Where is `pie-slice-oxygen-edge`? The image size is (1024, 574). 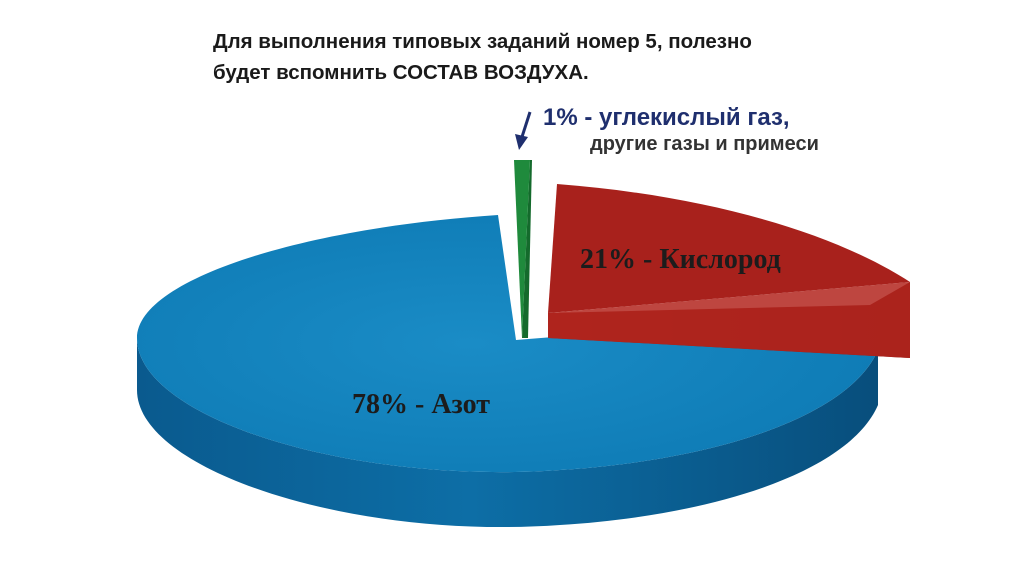
pie-slice-oxygen-edge is located at coordinates (729, 320).